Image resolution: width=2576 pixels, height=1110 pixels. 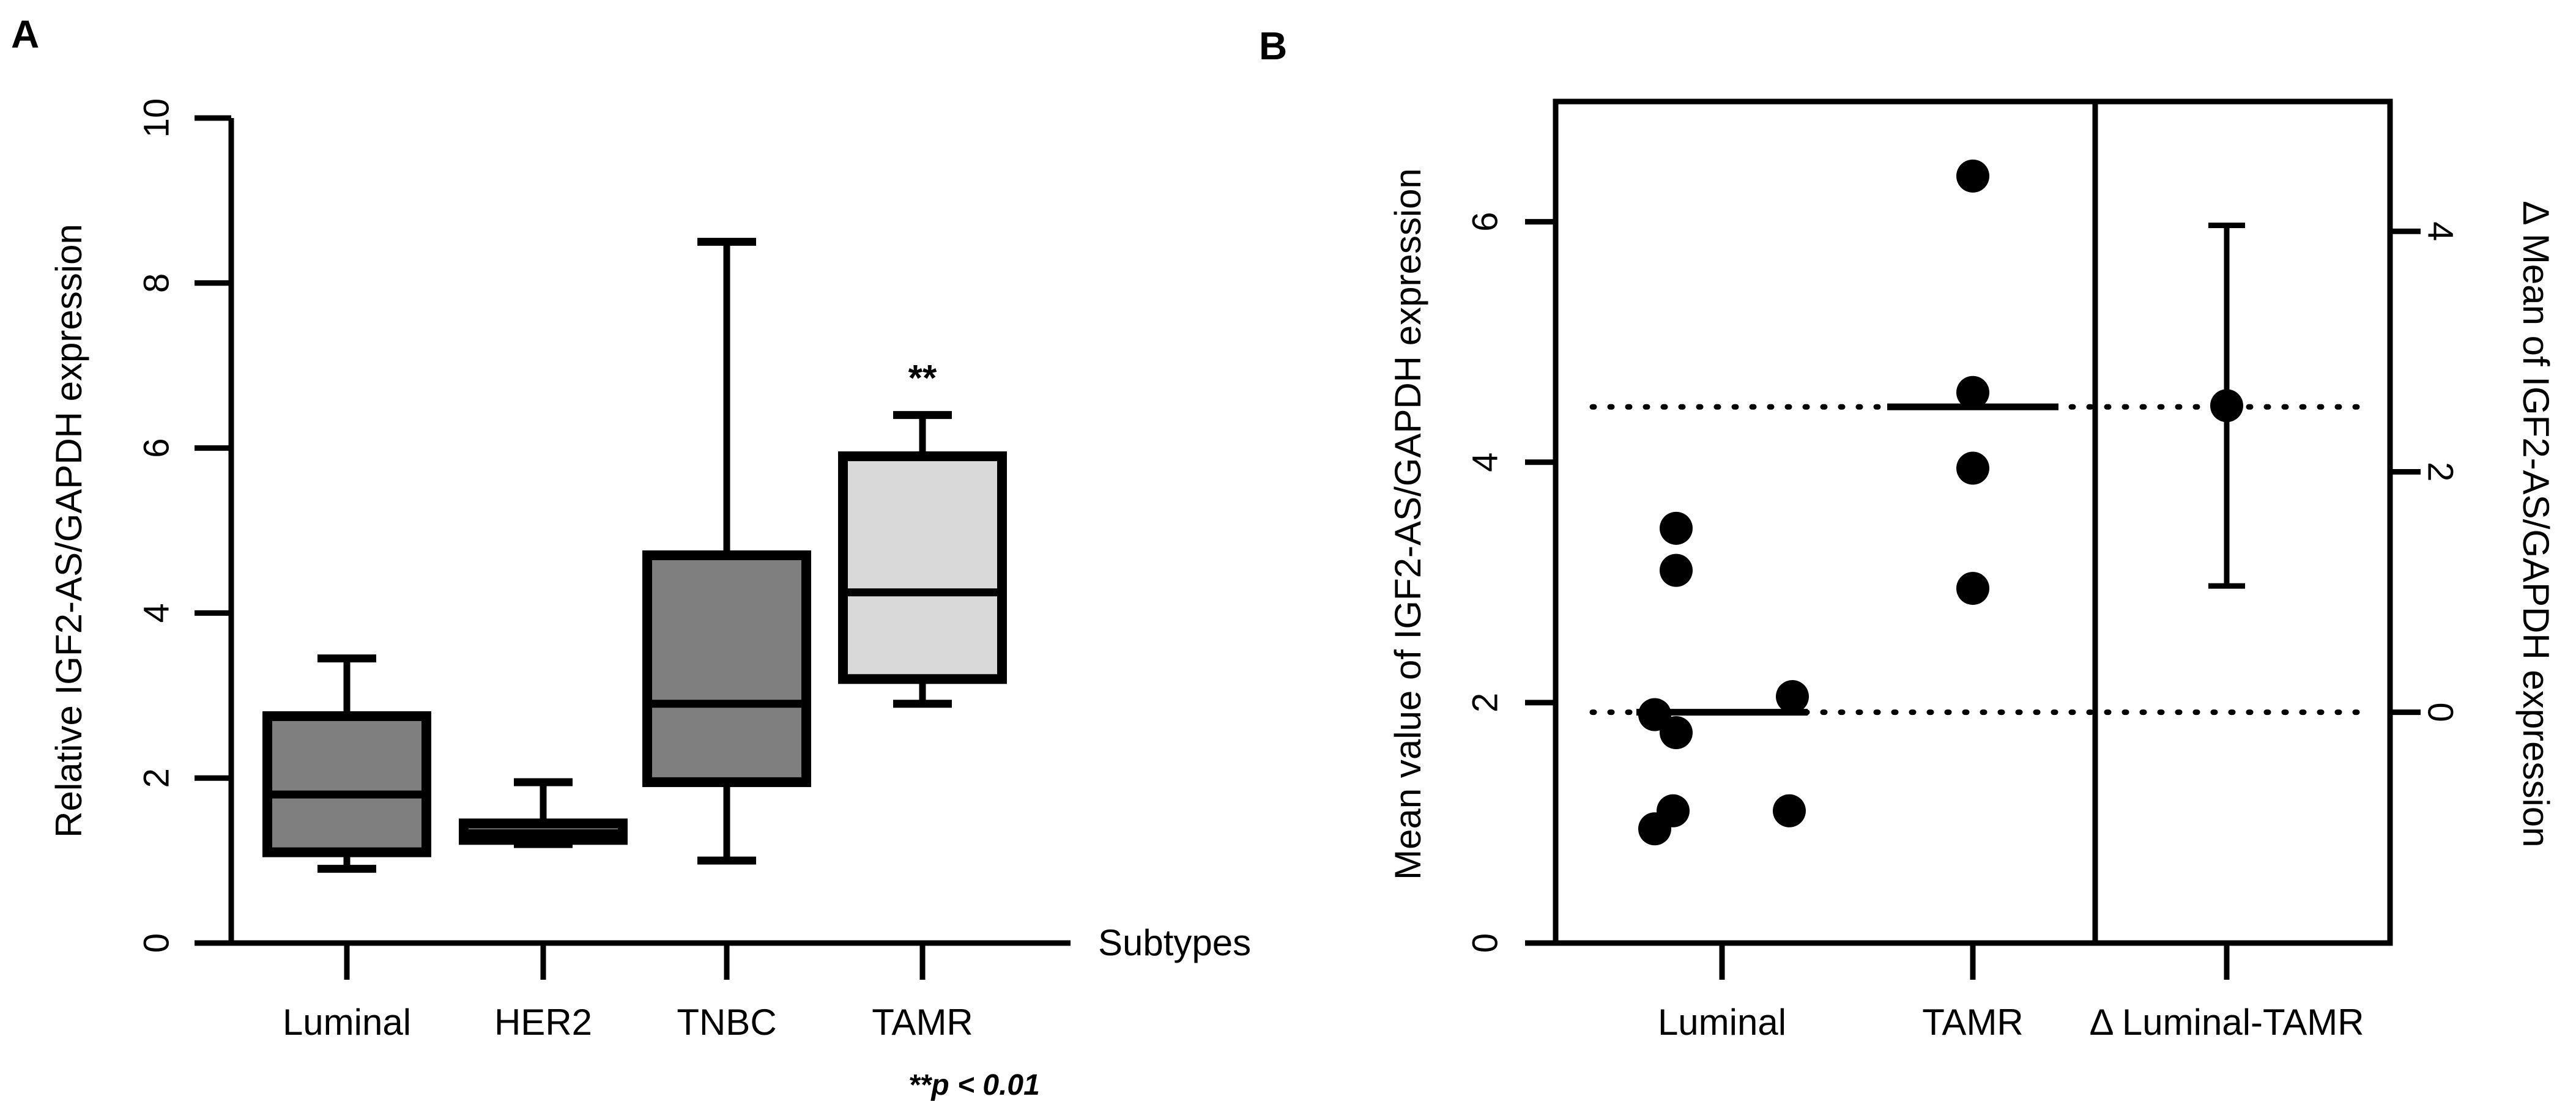 I want to click on panel-b-label: B, so click(x=1273, y=46).